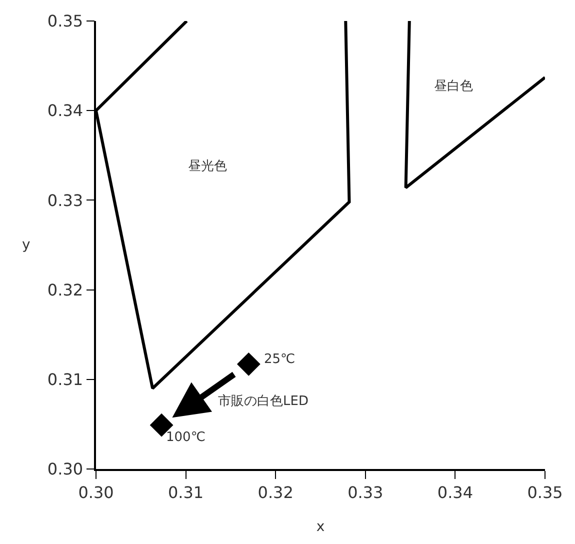 The height and width of the screenshot is (544, 575). Describe the element at coordinates (65, 110) in the screenshot. I see `y-tick-label: 0.34` at that location.